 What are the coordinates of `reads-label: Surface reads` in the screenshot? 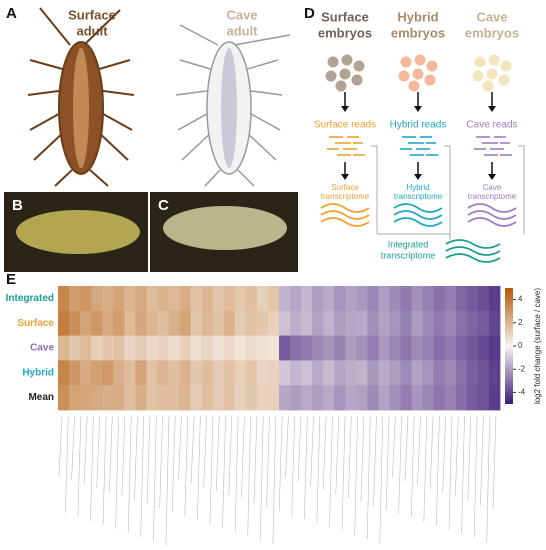 It's located at (345, 125).